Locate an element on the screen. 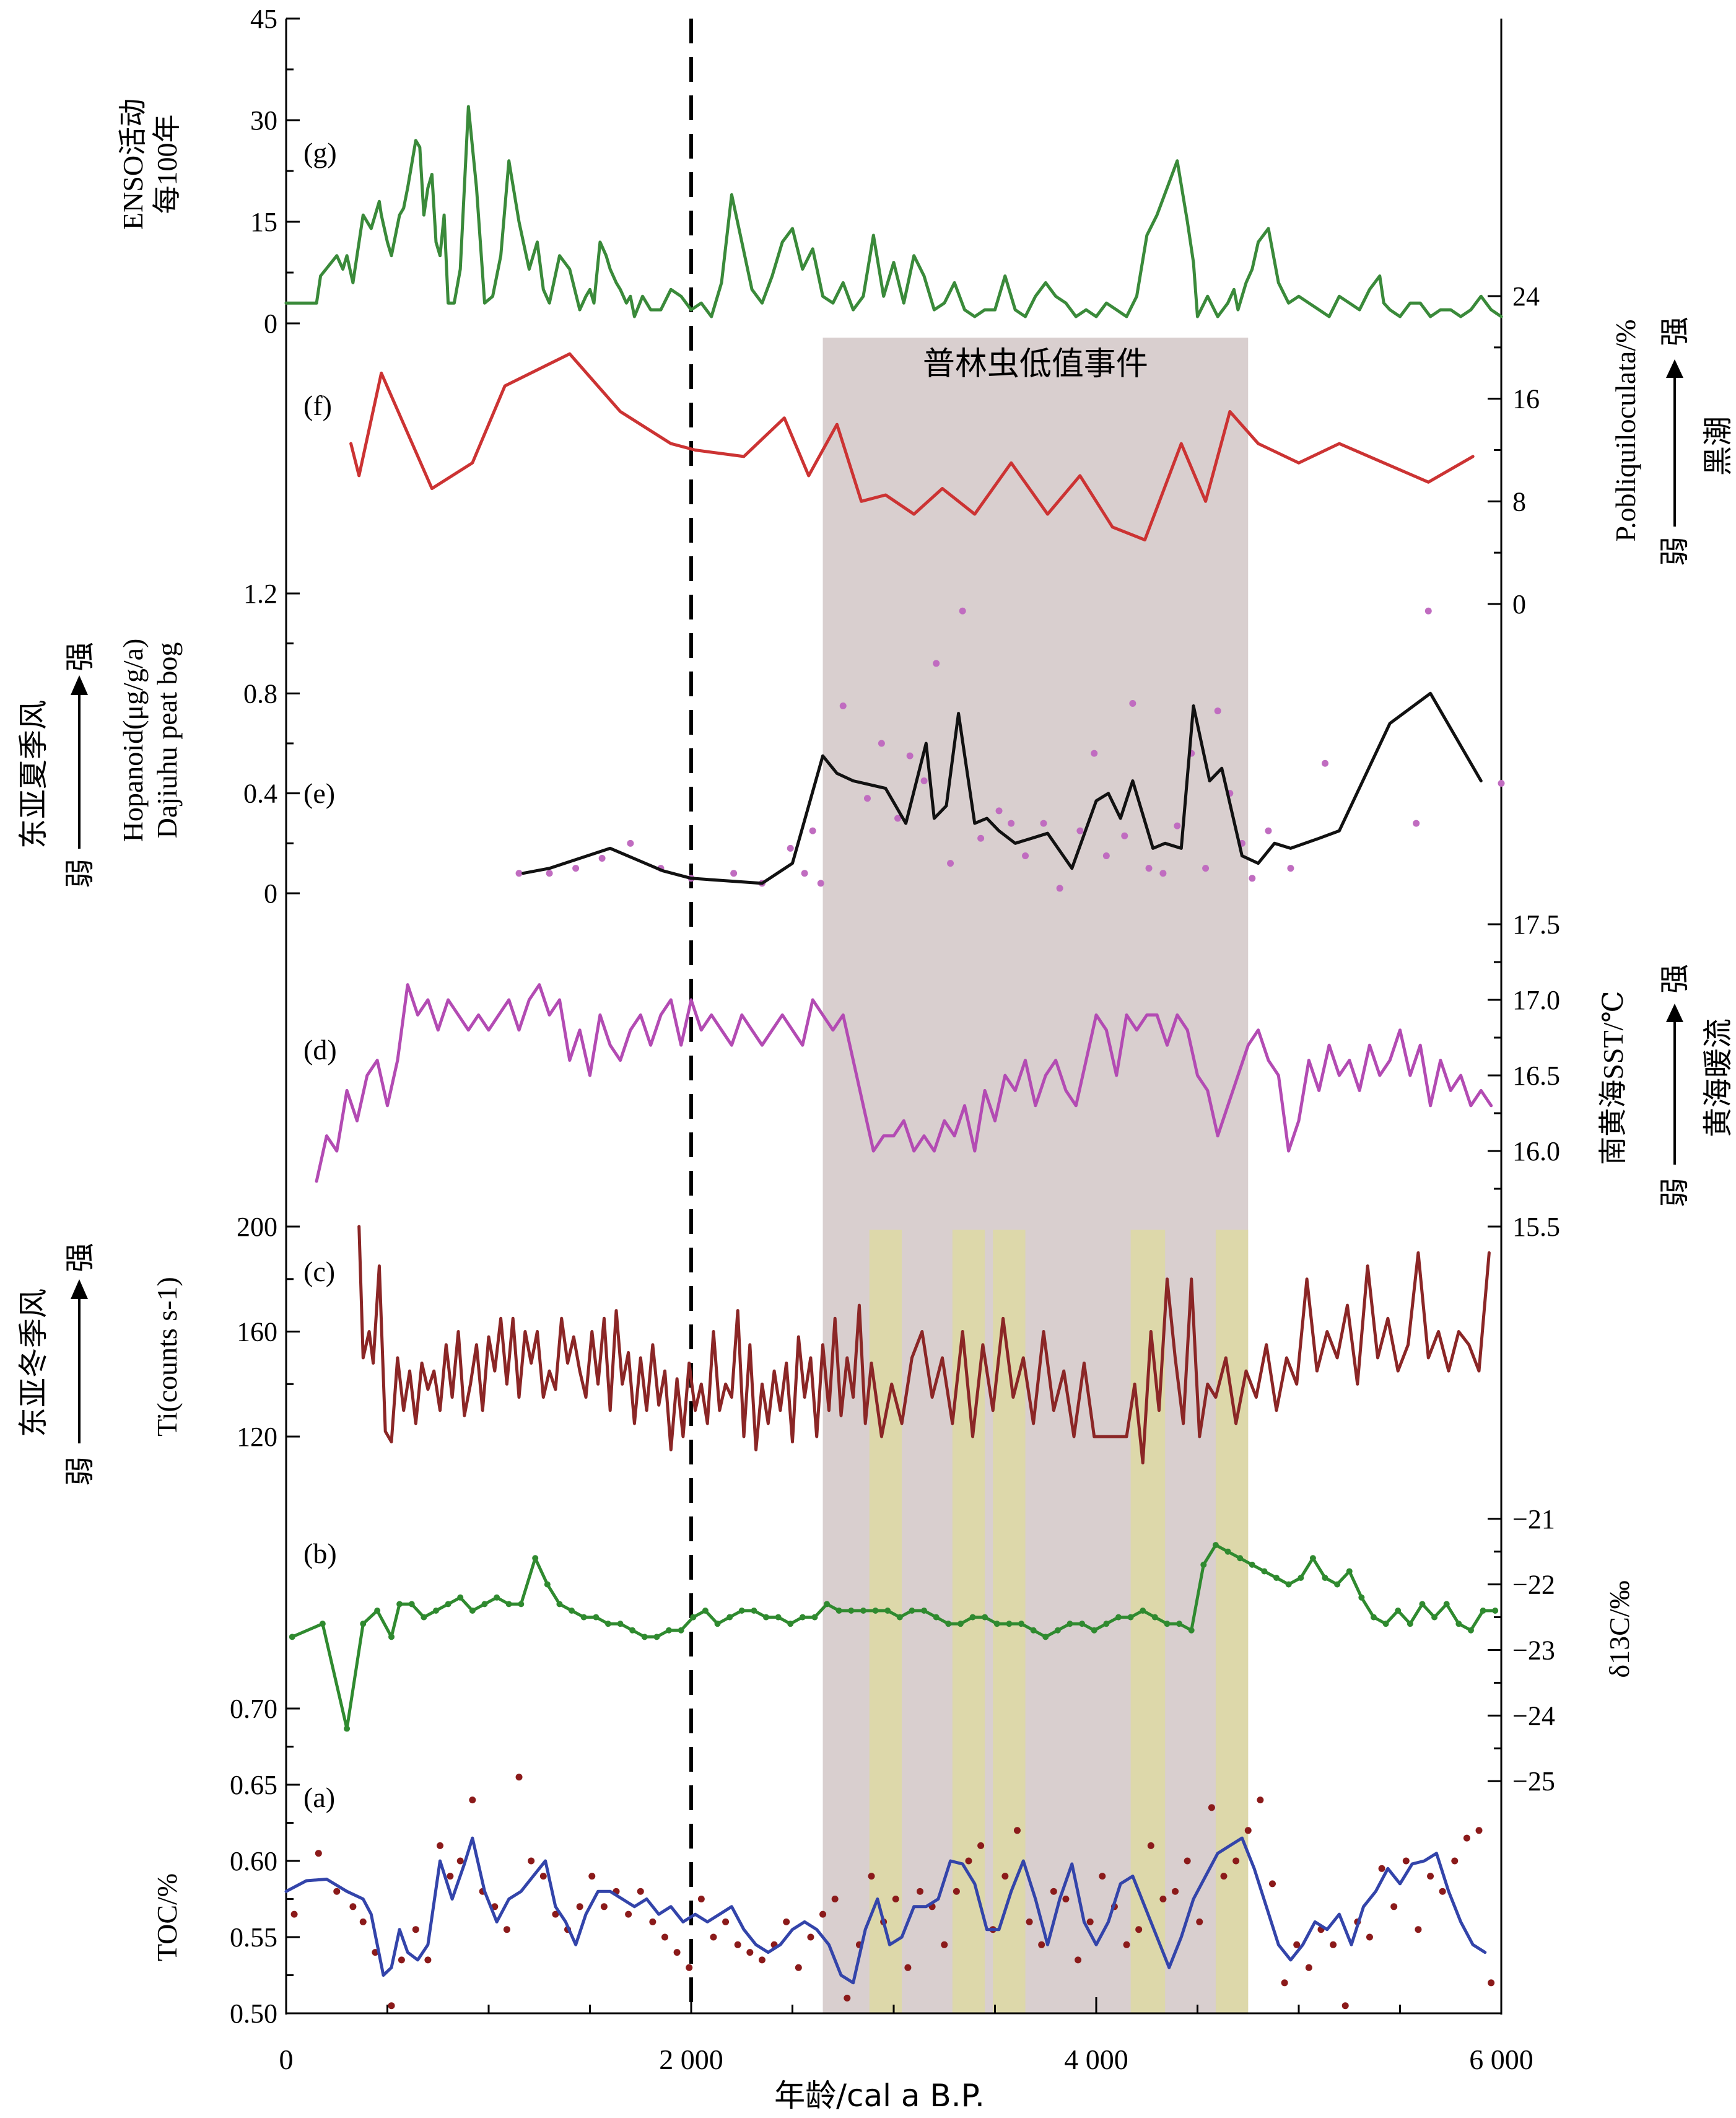  y-tick-label: −21 is located at coordinates (1533, 1519).